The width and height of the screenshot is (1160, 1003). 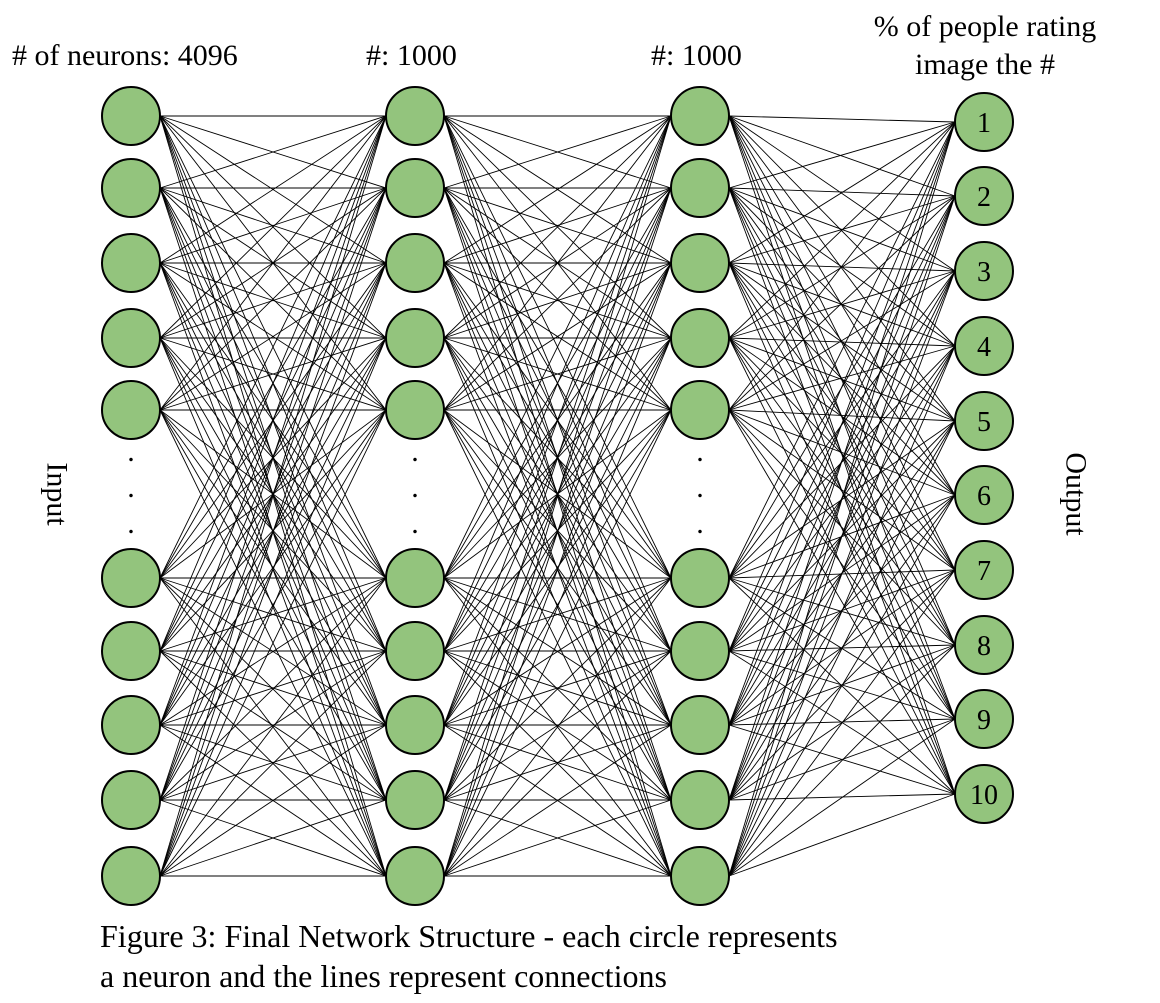 I want to click on output-side-label: Output, so click(x=1076, y=494).